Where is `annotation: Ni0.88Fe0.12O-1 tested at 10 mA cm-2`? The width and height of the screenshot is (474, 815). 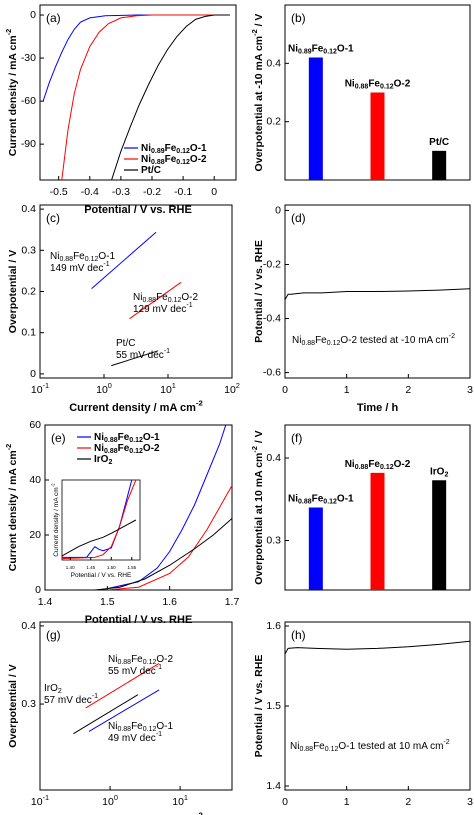 annotation: Ni0.88Fe0.12O-1 tested at 10 mA cm-2 is located at coordinates (370, 746).